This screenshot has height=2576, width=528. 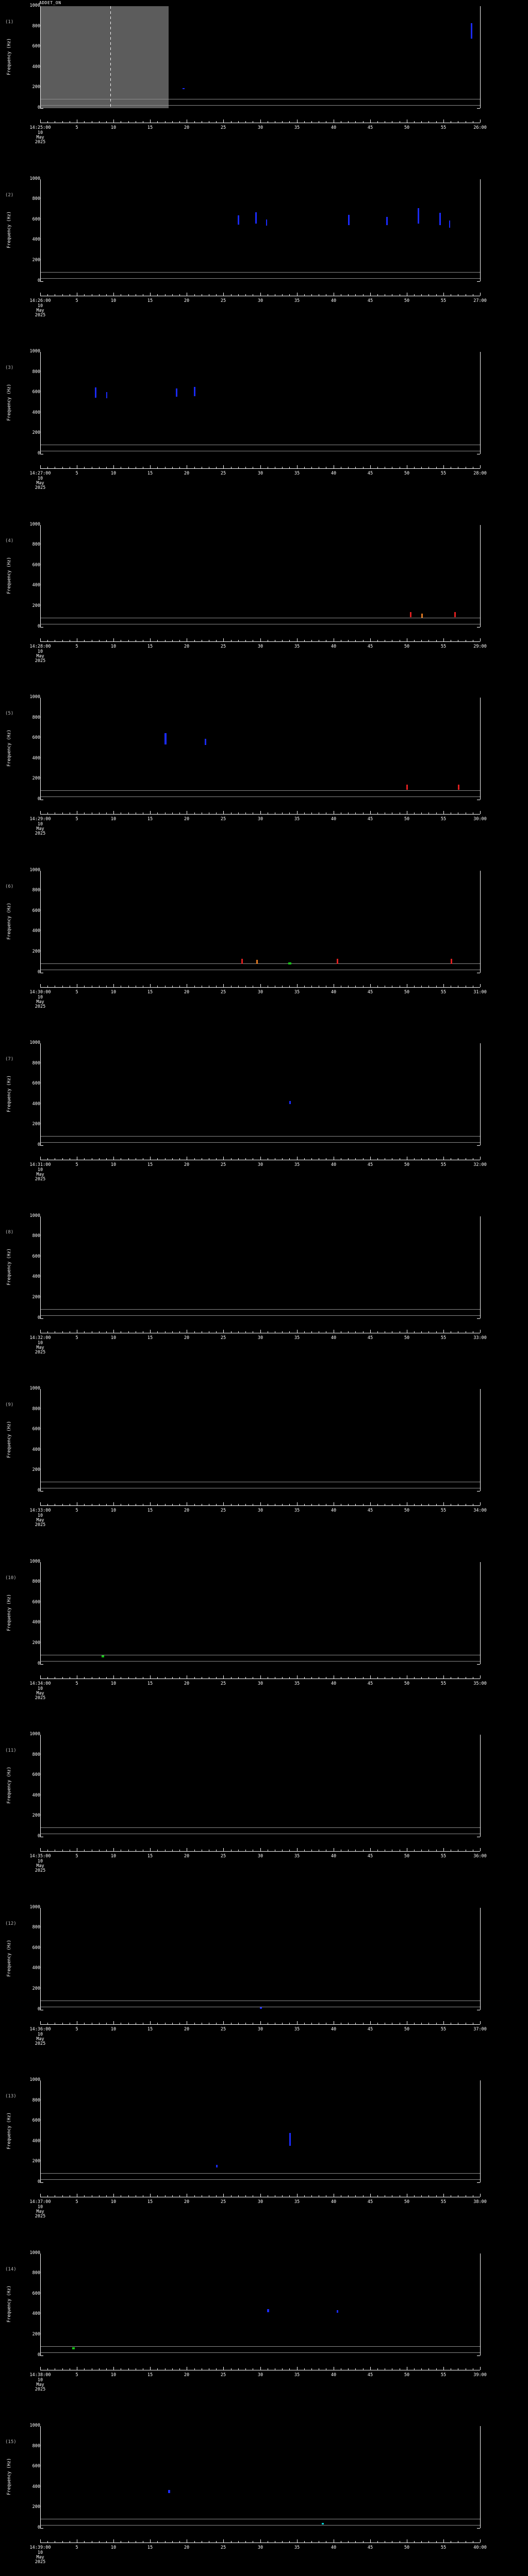 What do you see at coordinates (443, 1856) in the screenshot?
I see `x-tick-label: 55` at bounding box center [443, 1856].